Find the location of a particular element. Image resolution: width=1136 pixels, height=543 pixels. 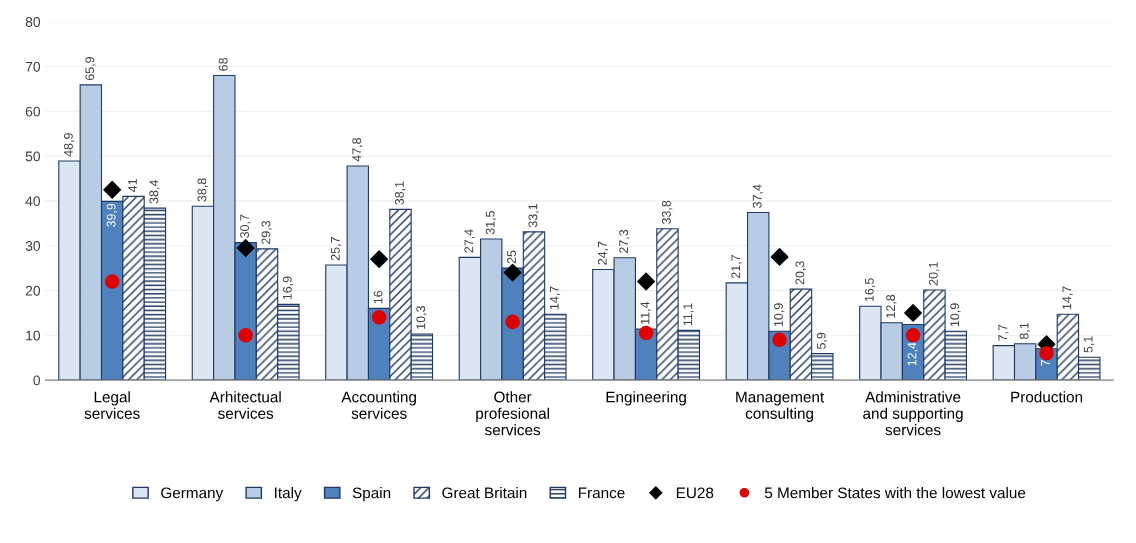

data-label: 25 is located at coordinates (511, 257).